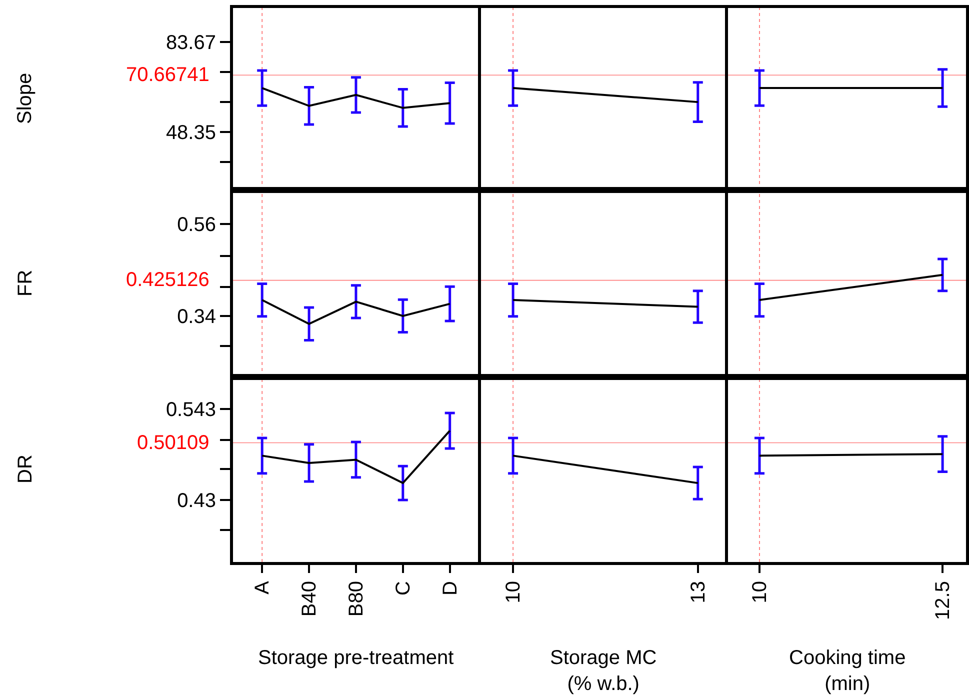 Image resolution: width=969 pixels, height=698 pixels. What do you see at coordinates (173, 443) in the screenshot?
I see `ref-line-label: 0.50109` at bounding box center [173, 443].